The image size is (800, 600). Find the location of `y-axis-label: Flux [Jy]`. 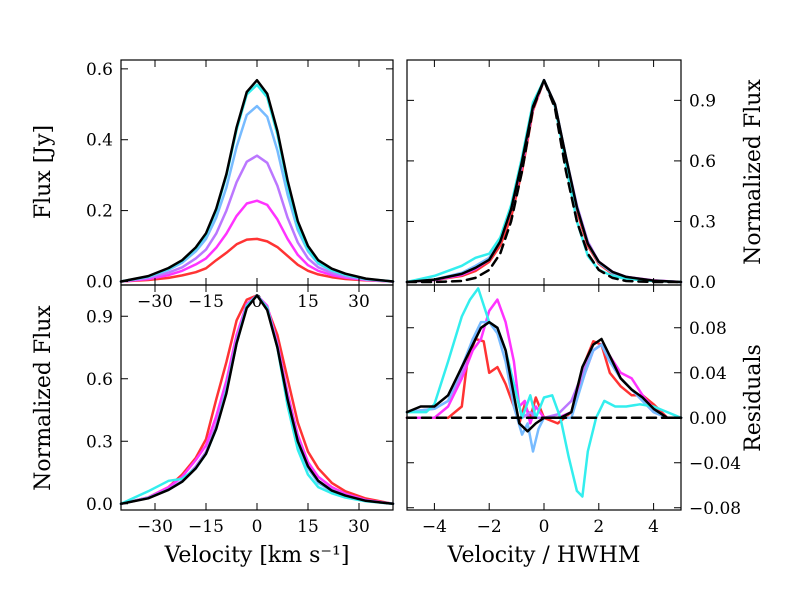

y-axis-label: Flux [Jy] is located at coordinates (43, 172).